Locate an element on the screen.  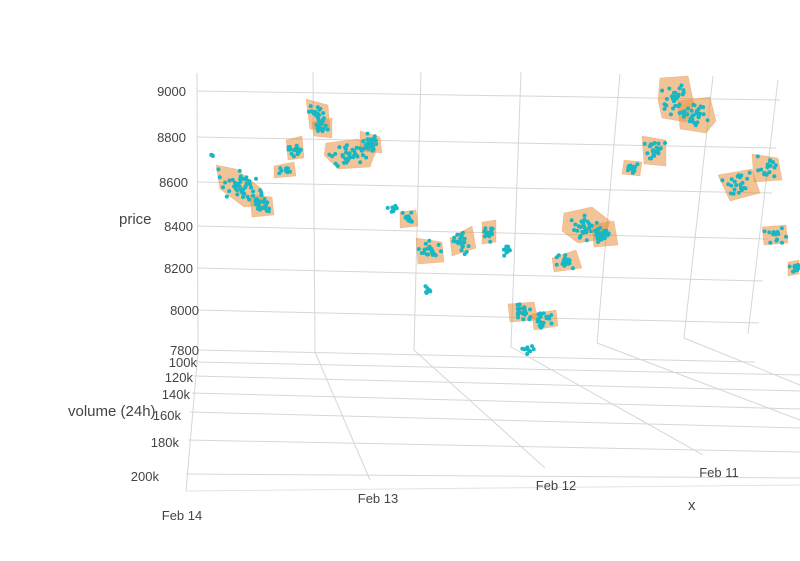
price-tick-label: 7800 is located at coordinates (184, 350).